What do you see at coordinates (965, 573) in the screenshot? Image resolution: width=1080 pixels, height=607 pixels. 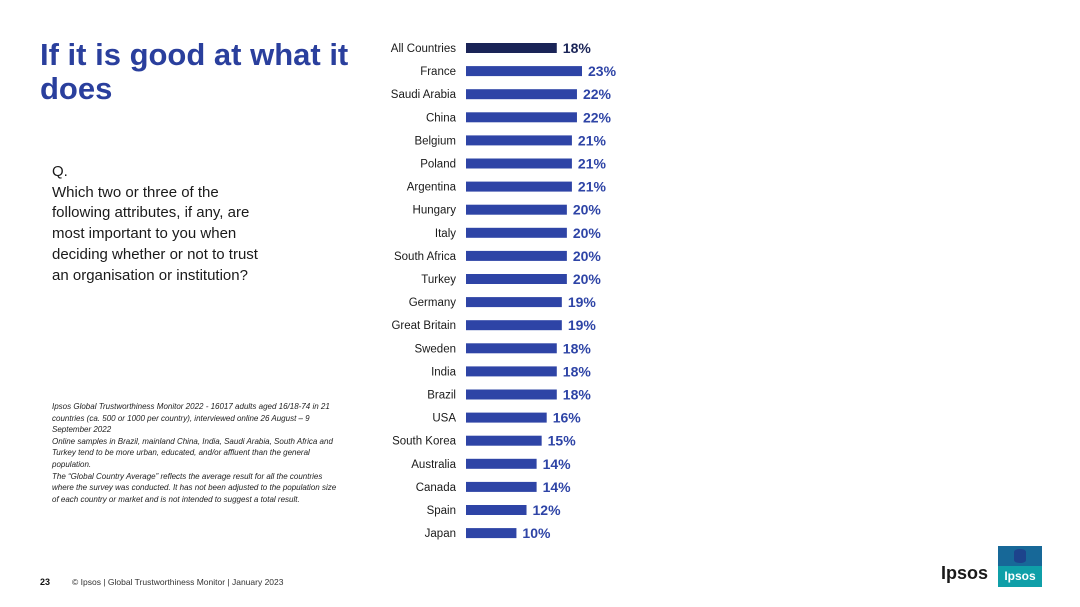 I see `ipsos-wordmark: Ipsos` at bounding box center [965, 573].